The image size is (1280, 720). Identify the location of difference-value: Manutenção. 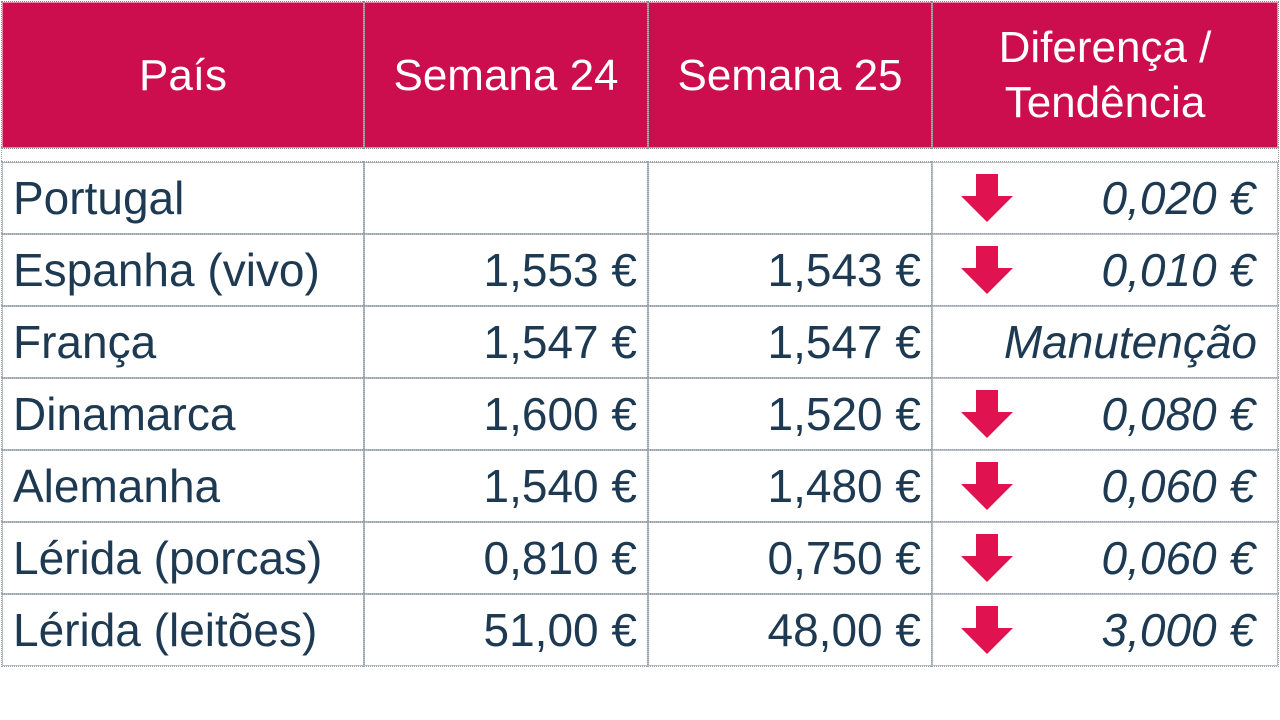
(1130, 342).